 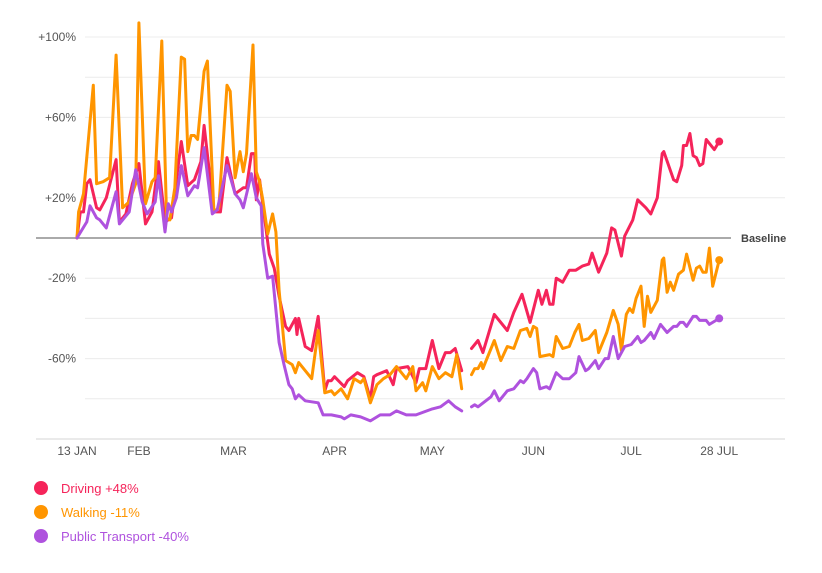 I want to click on x-tick-label: APR, so click(x=334, y=451).